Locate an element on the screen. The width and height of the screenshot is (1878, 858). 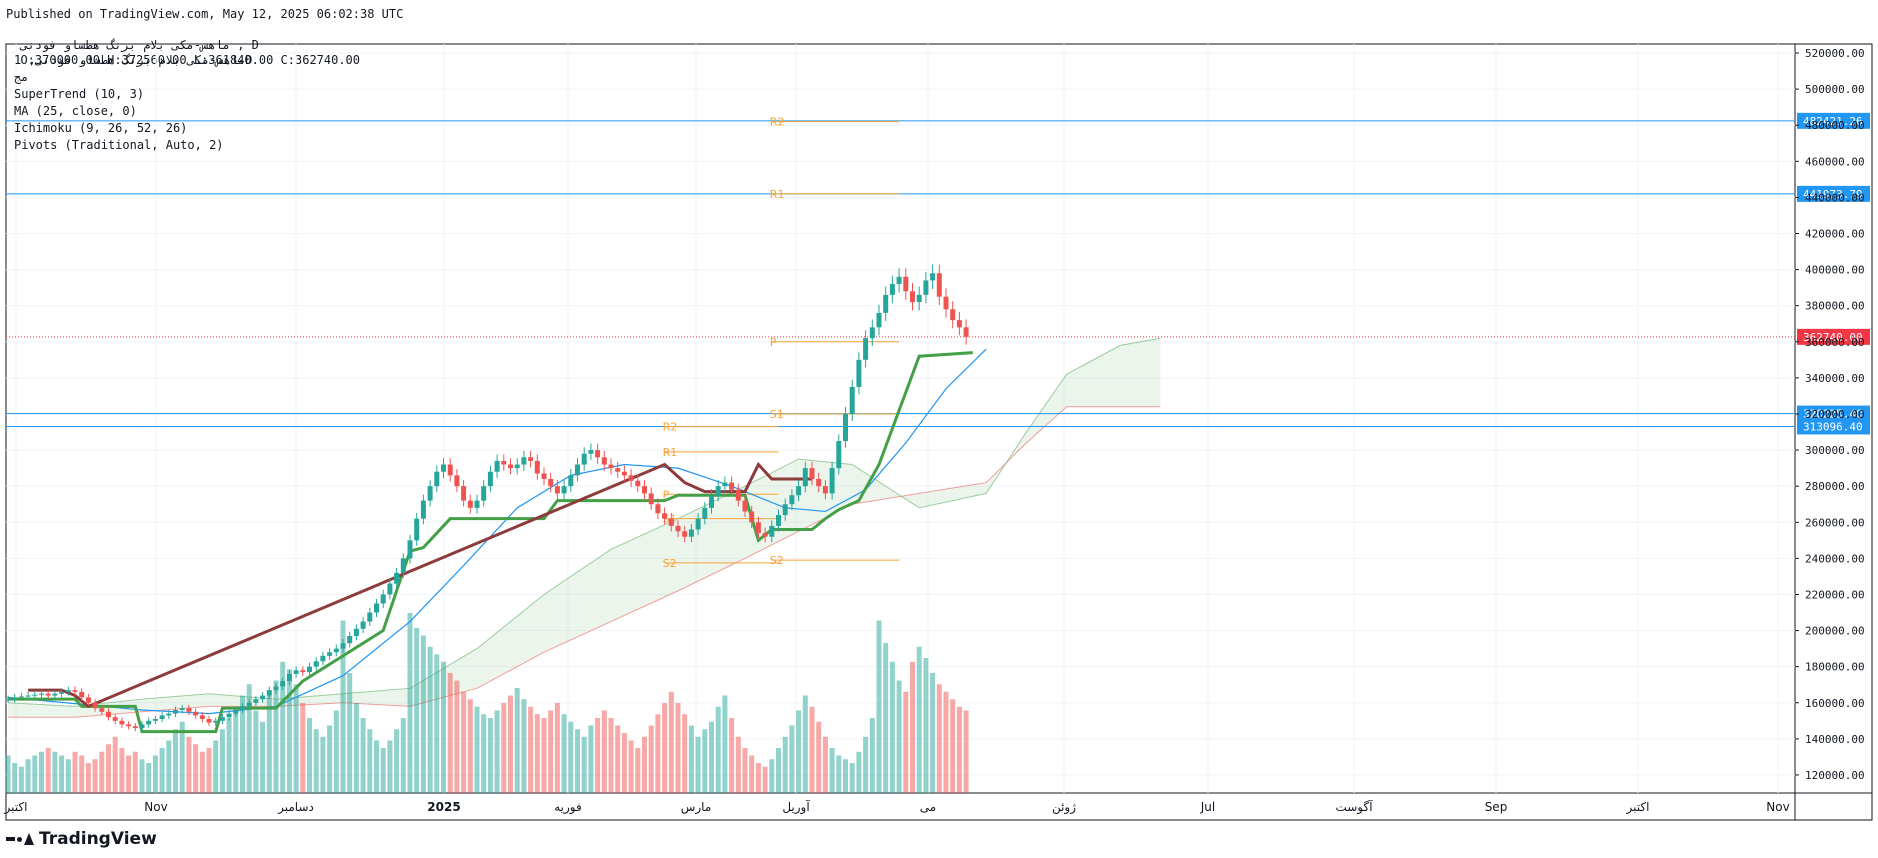
time-tick-label: اکتبر is located at coordinates (16, 807).